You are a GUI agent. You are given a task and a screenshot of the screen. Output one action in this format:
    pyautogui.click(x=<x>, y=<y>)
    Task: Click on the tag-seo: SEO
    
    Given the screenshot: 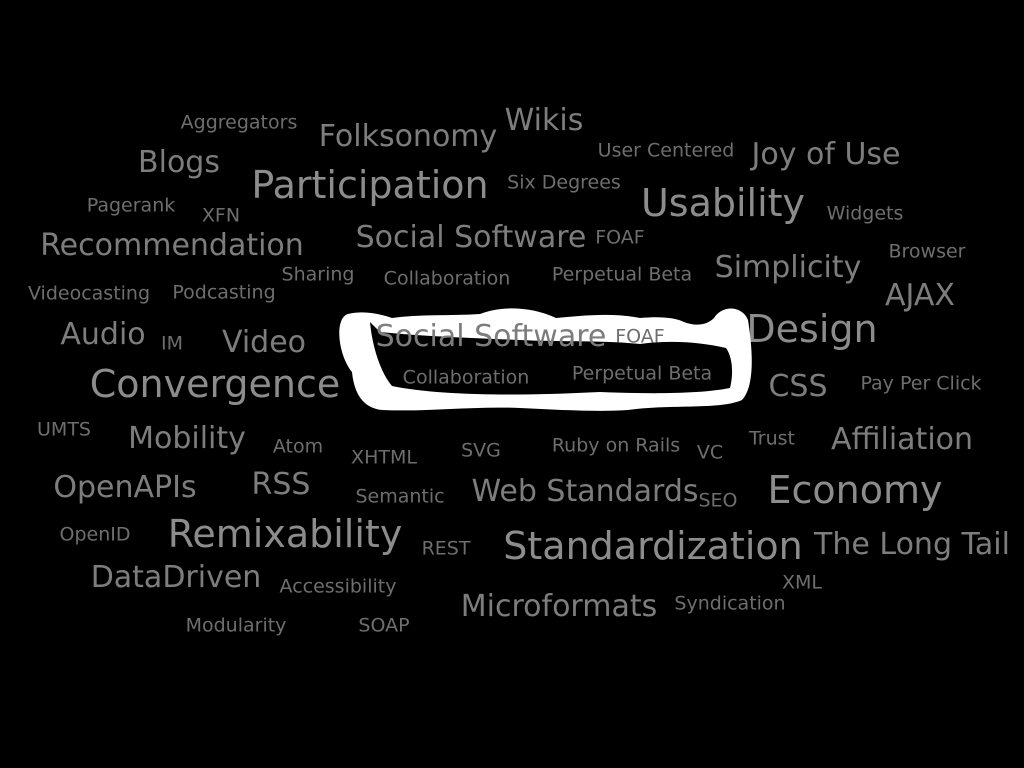 What is the action you would take?
    pyautogui.click(x=718, y=500)
    